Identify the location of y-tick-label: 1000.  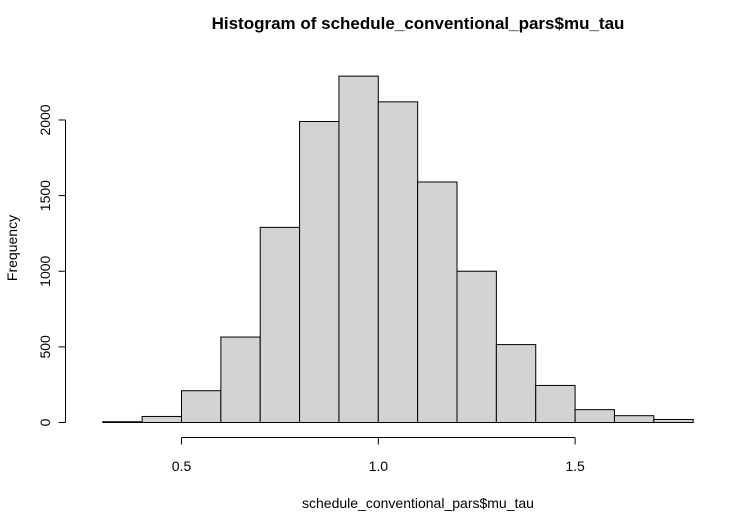
(45, 270).